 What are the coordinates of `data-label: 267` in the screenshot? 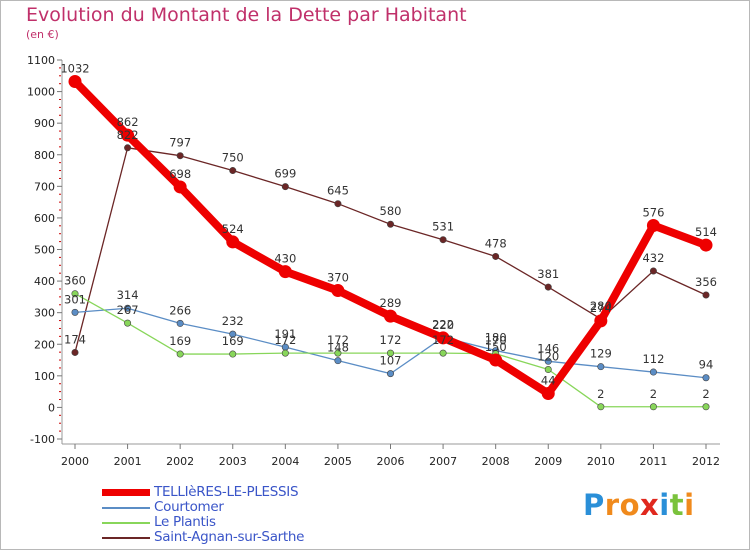 It's located at (128, 310).